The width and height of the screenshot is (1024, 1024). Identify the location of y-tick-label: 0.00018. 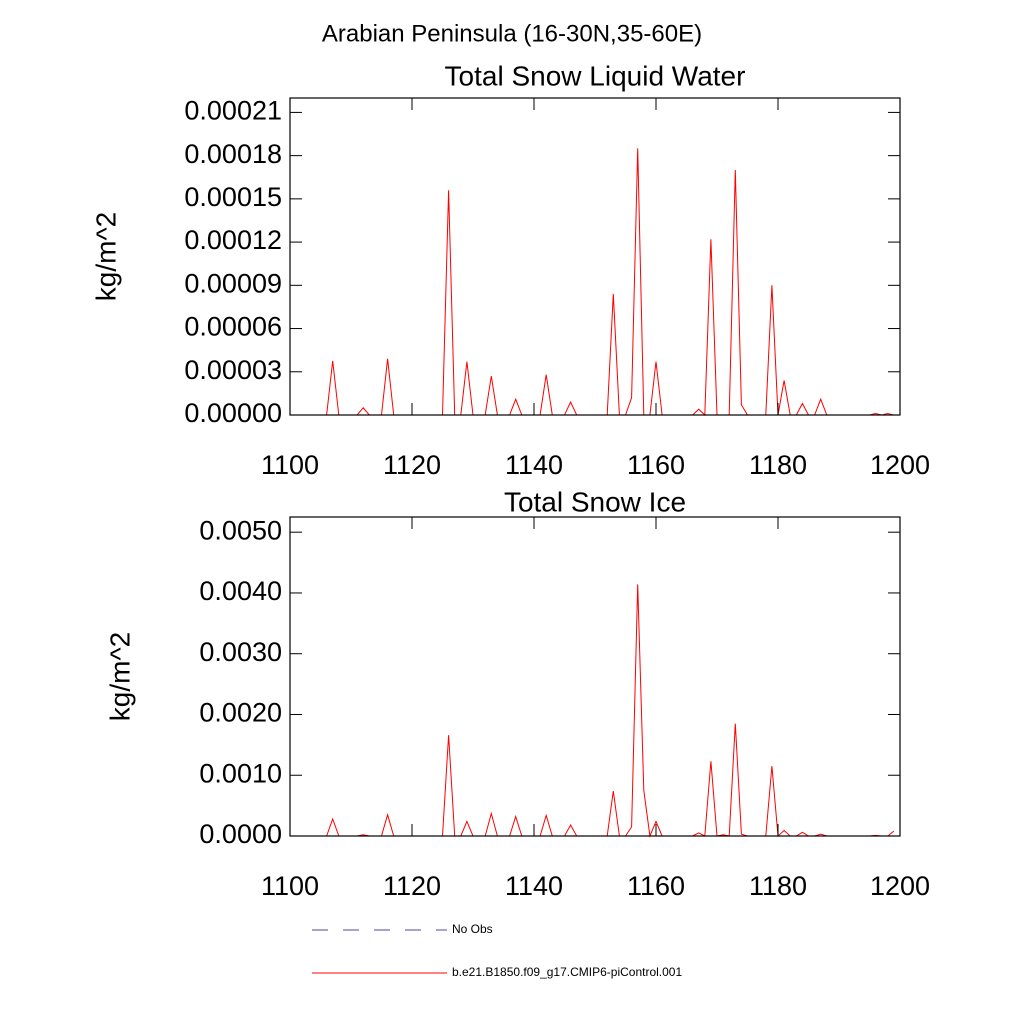
(233, 154).